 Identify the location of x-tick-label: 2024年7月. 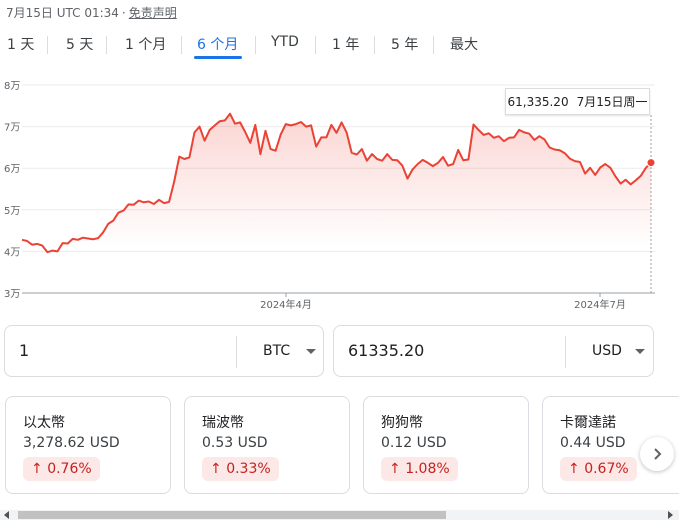
(600, 304).